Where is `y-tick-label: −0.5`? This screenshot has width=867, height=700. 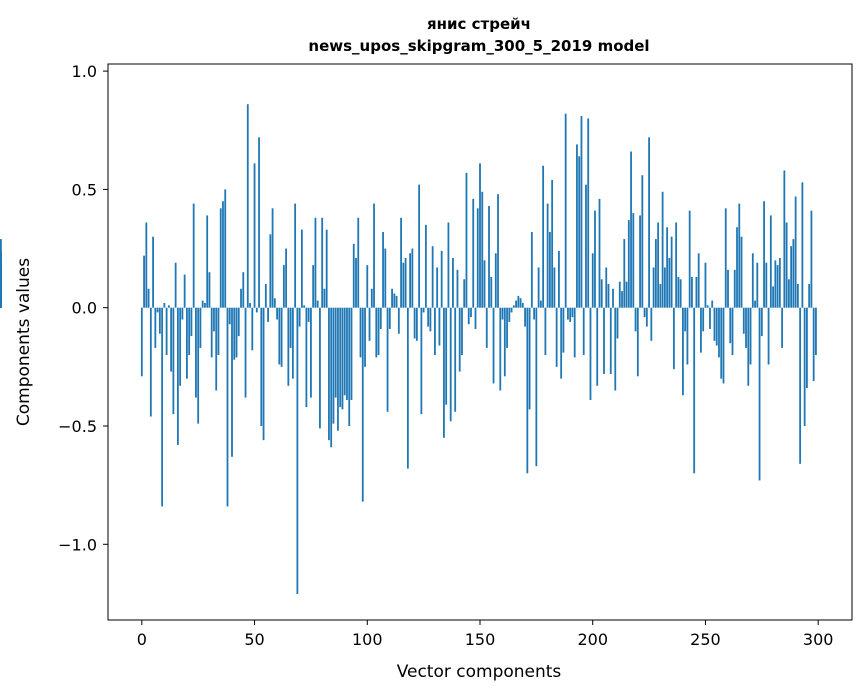 y-tick-label: −0.5 is located at coordinates (77, 426).